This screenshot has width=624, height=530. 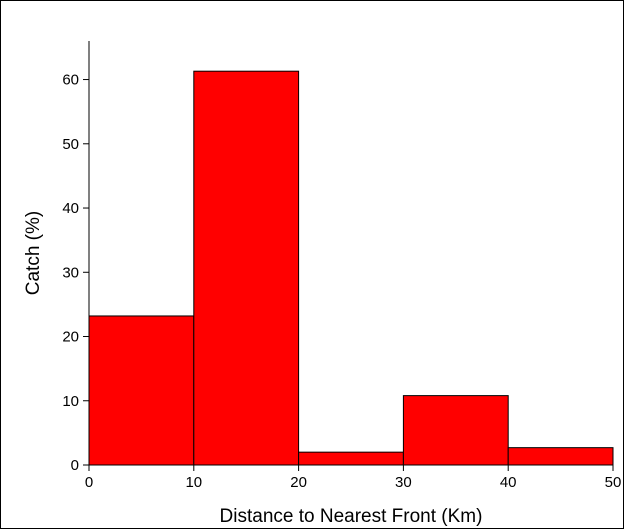 I want to click on y-tick-label: 10, so click(x=70, y=401).